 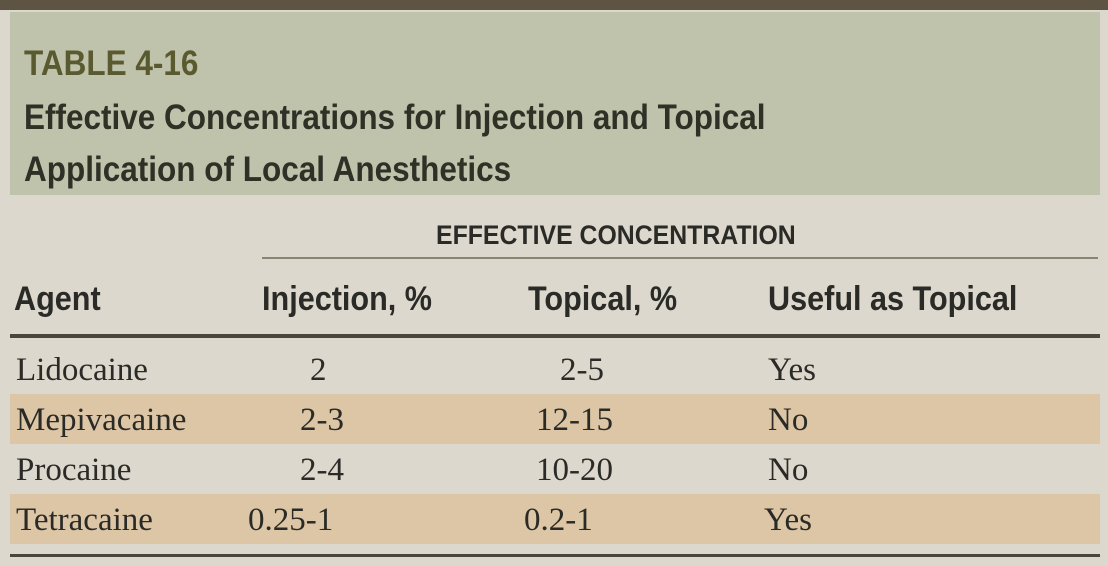 What do you see at coordinates (322, 470) in the screenshot?
I see `cell-injection: 2-4` at bounding box center [322, 470].